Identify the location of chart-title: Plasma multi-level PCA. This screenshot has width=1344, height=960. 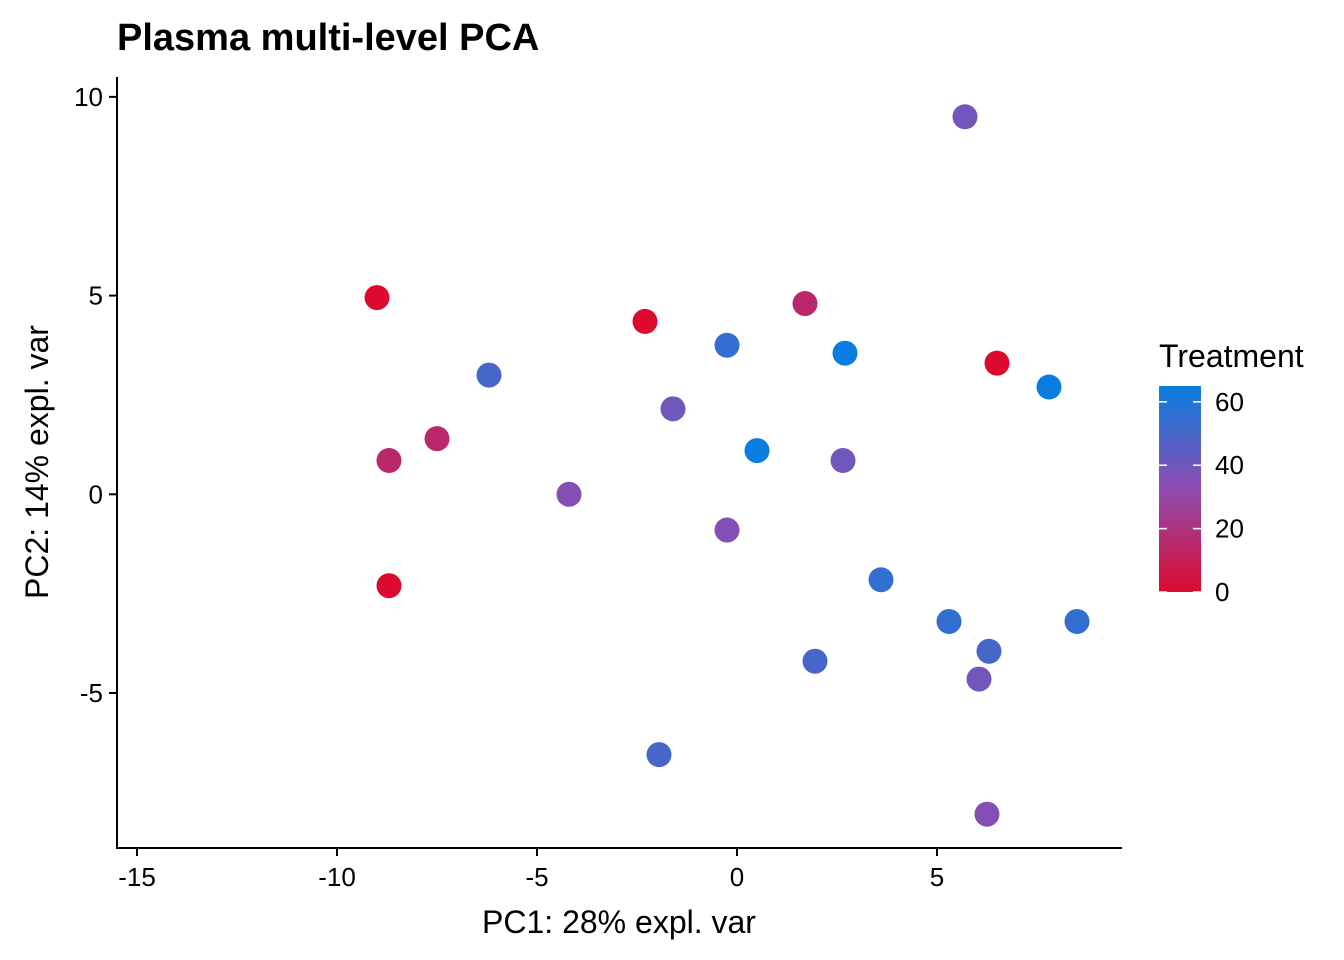
(328, 38).